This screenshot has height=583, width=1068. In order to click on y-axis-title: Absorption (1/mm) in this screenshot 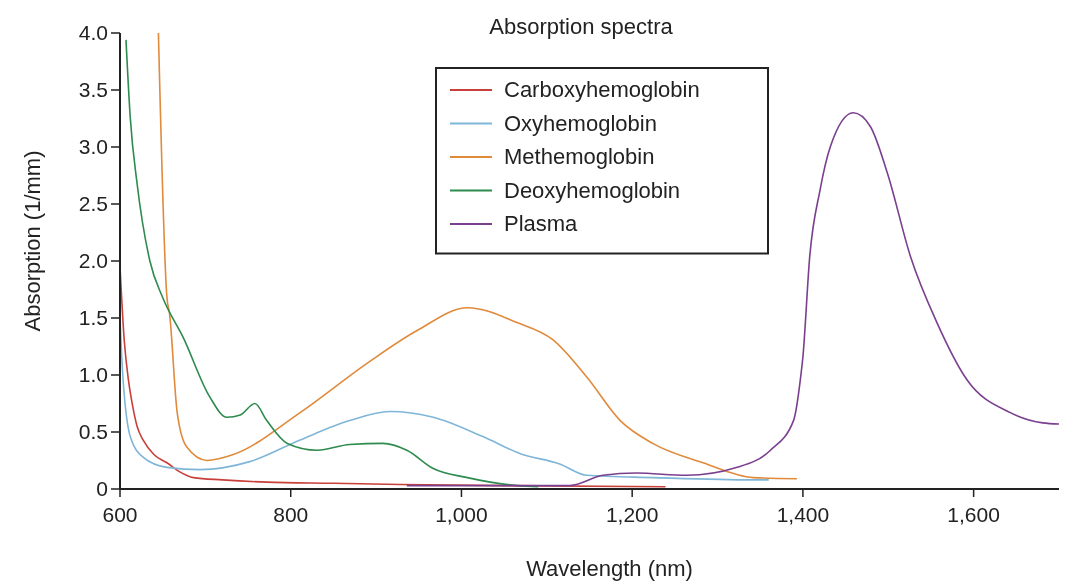, I will do `click(32, 241)`.